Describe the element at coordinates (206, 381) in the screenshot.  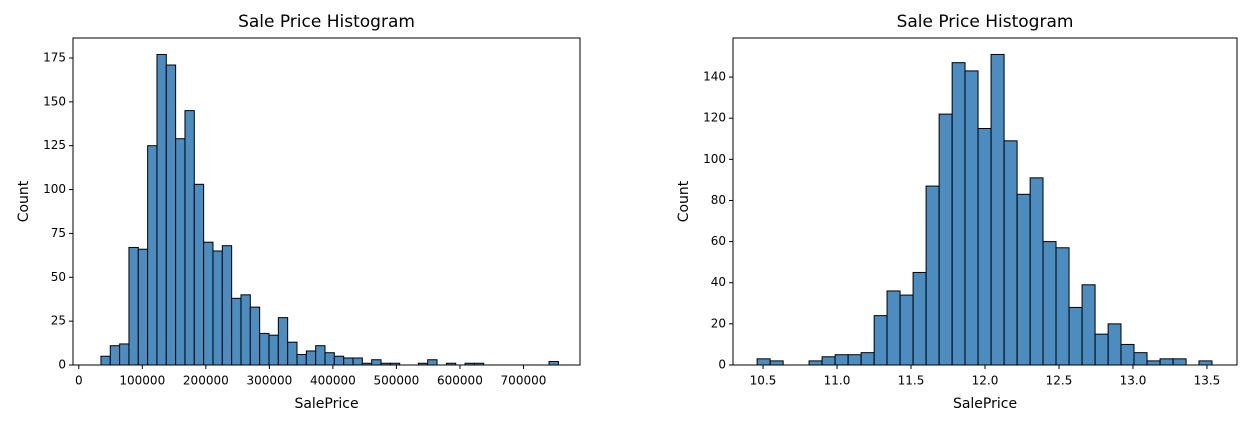
I see `x-tick-label: 200000` at that location.